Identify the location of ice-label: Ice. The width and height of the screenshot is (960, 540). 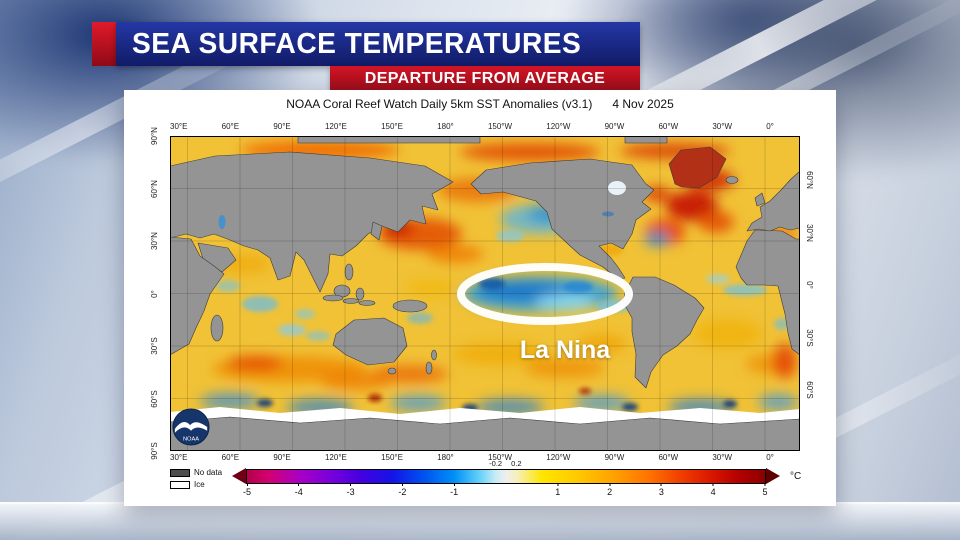
(199, 484).